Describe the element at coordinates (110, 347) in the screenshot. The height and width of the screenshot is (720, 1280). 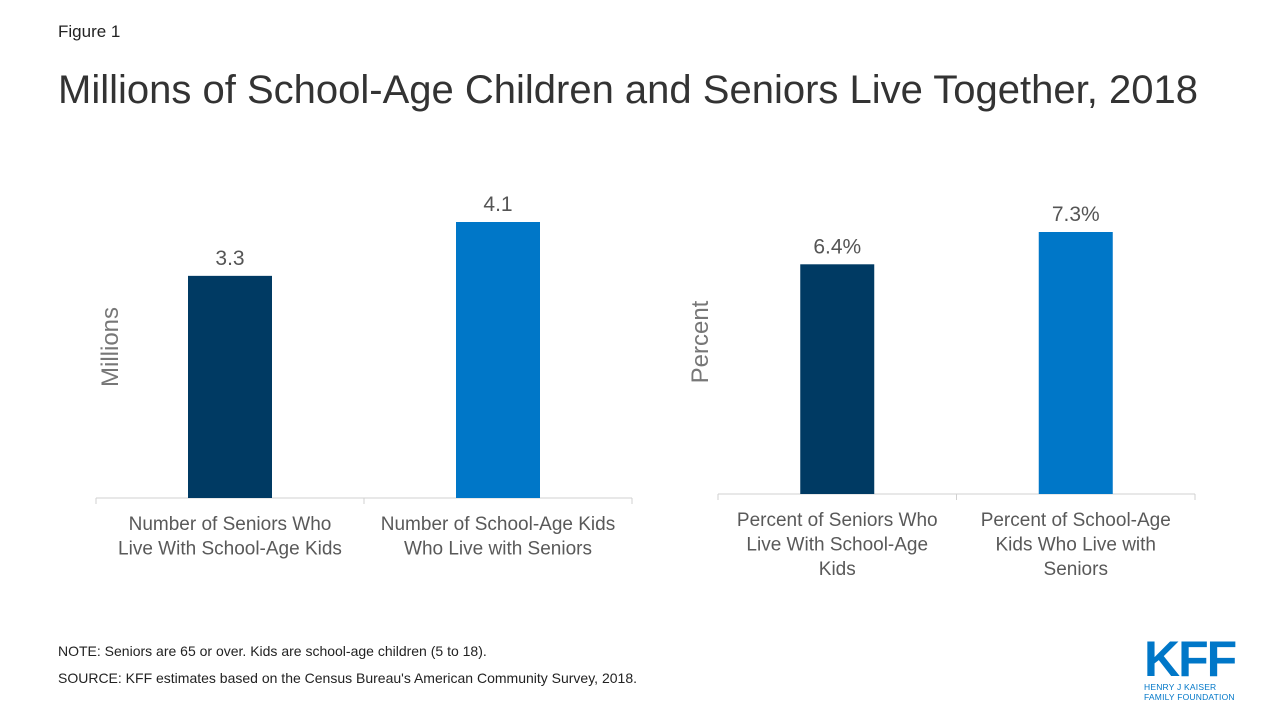
I see `y-axis-label: Millions` at that location.